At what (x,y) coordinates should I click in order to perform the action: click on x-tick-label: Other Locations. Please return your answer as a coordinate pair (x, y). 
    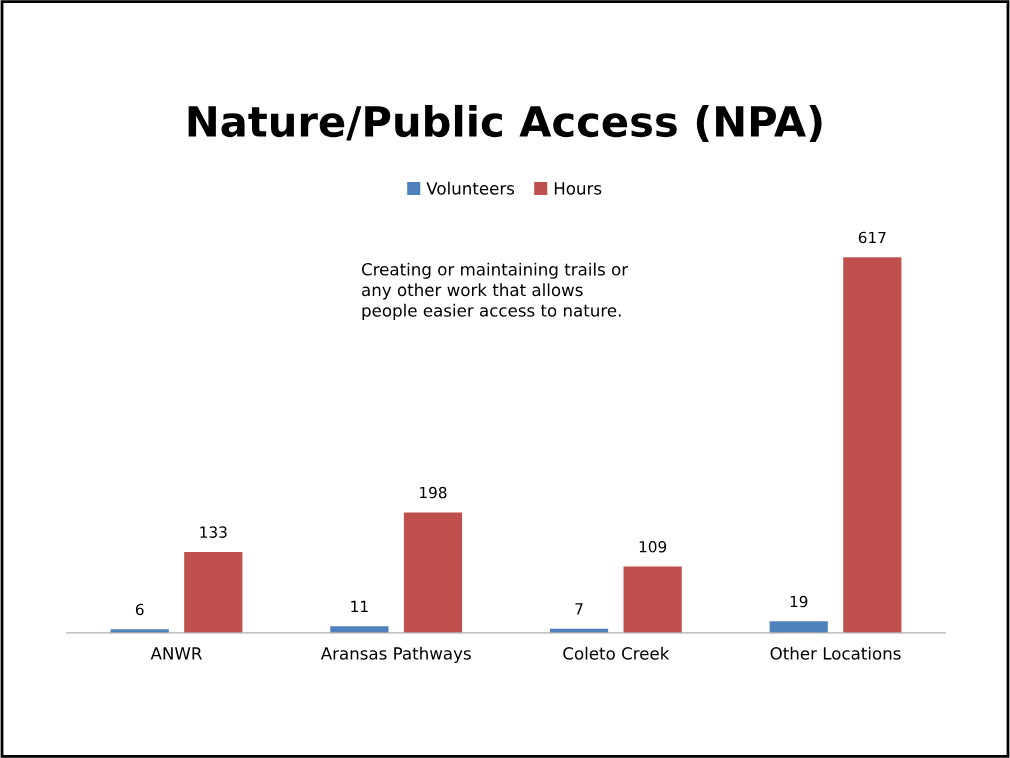
    Looking at the image, I should click on (835, 653).